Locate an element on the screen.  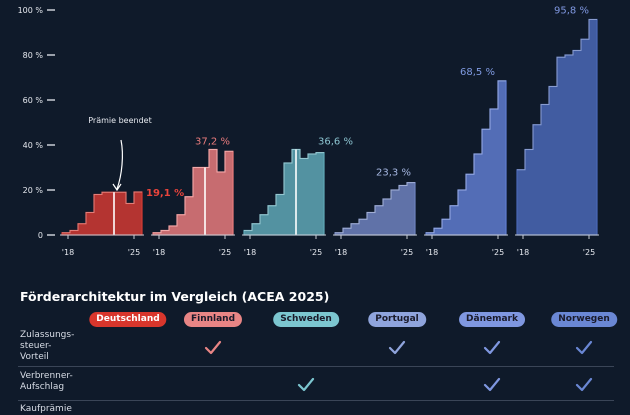
area-dänemark is located at coordinates (466, 158).